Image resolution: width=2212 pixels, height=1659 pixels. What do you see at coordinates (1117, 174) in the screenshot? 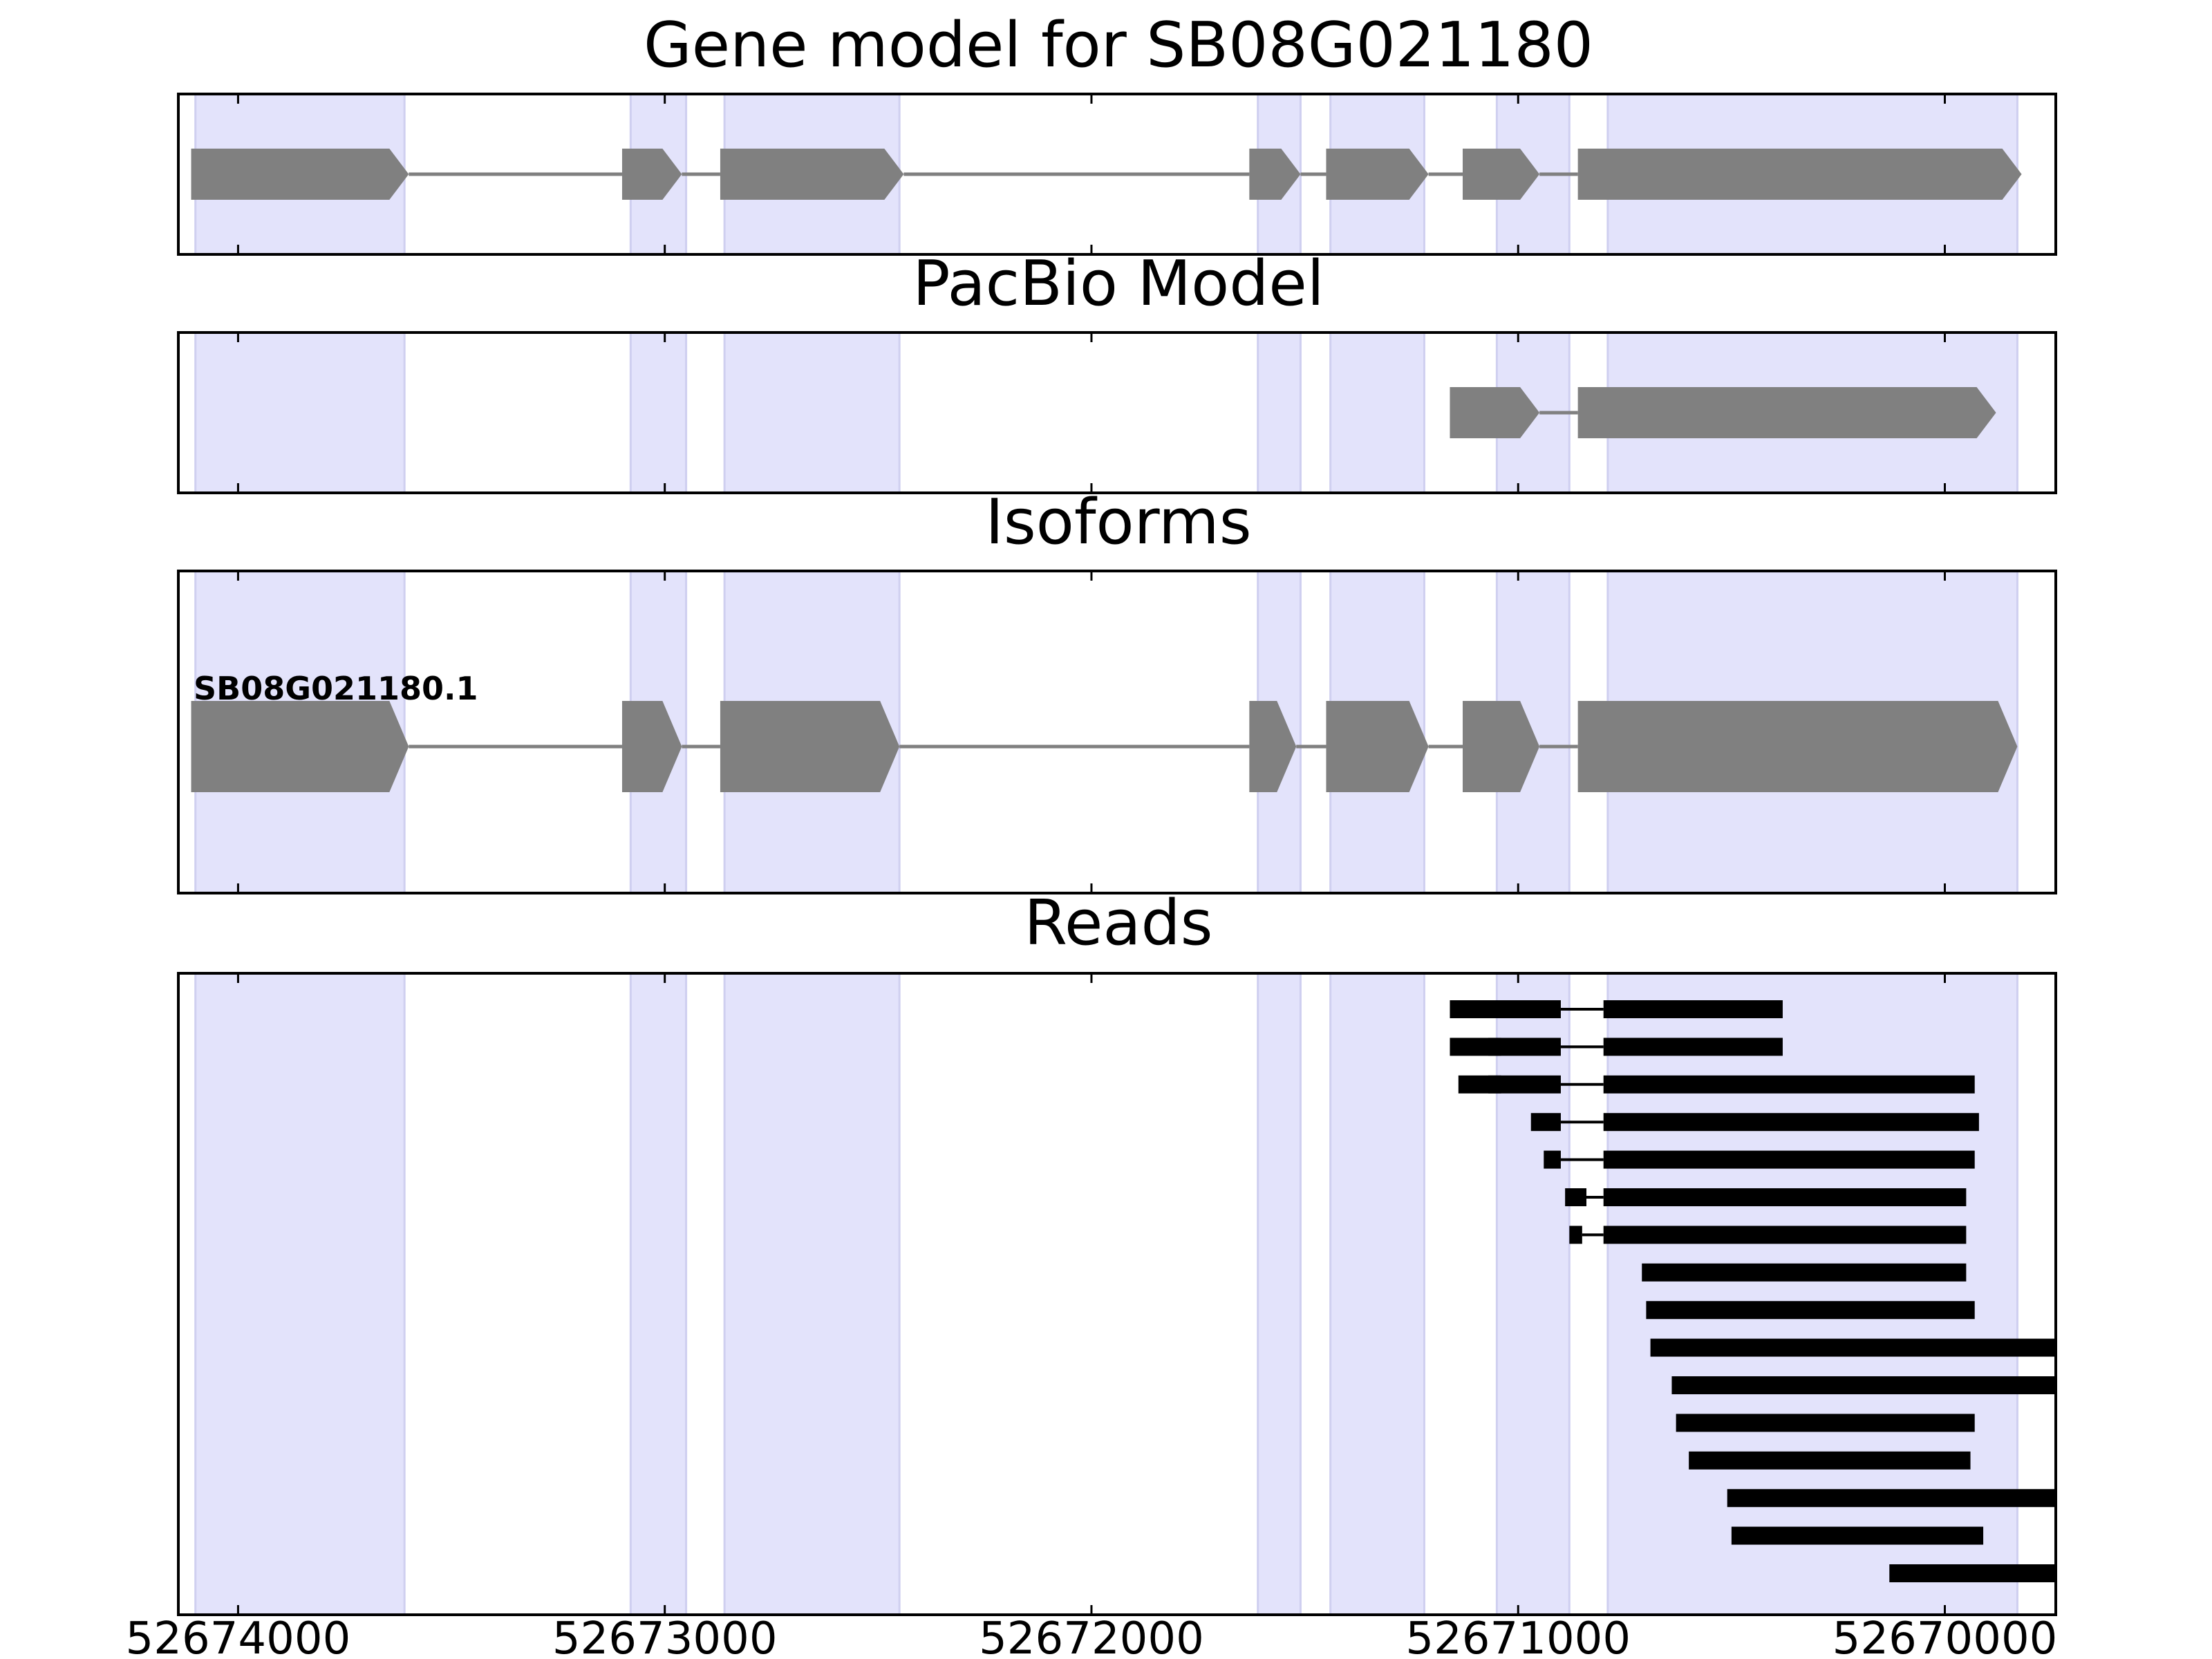
I see `gene-model-frame` at bounding box center [1117, 174].